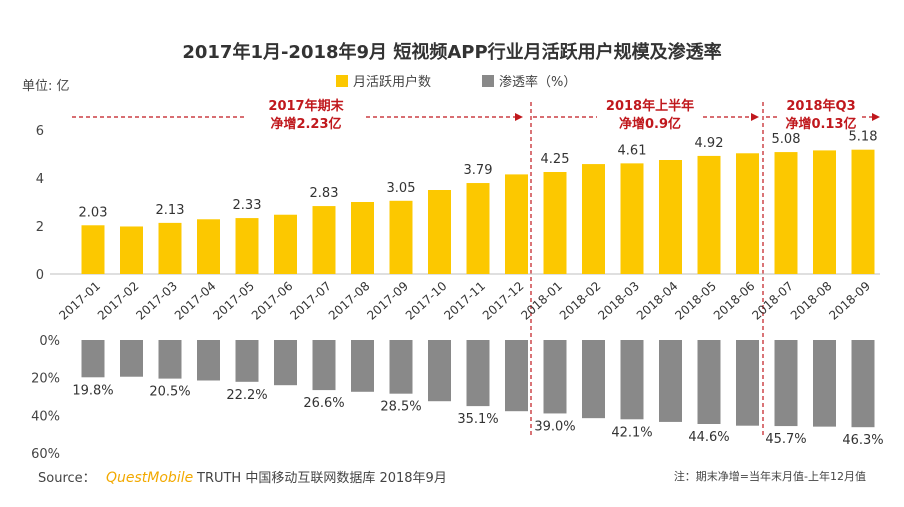 The image size is (904, 507). I want to click on x-tick-label: 2017-12, so click(503, 301).